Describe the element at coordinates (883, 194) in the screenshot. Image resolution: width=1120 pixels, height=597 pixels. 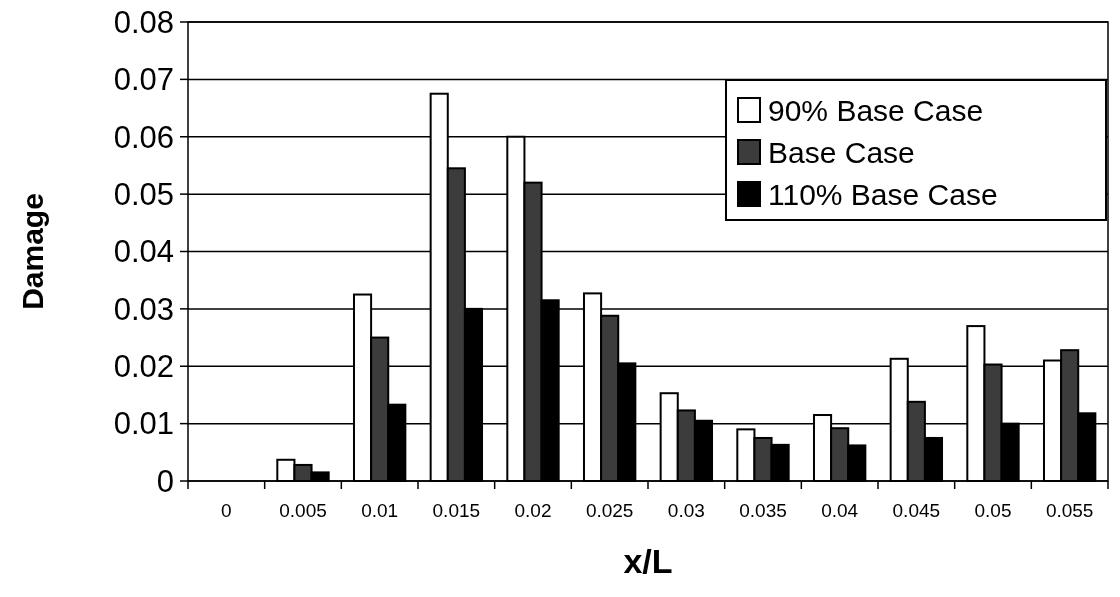
I see `legend-label: 110% Base Case` at that location.